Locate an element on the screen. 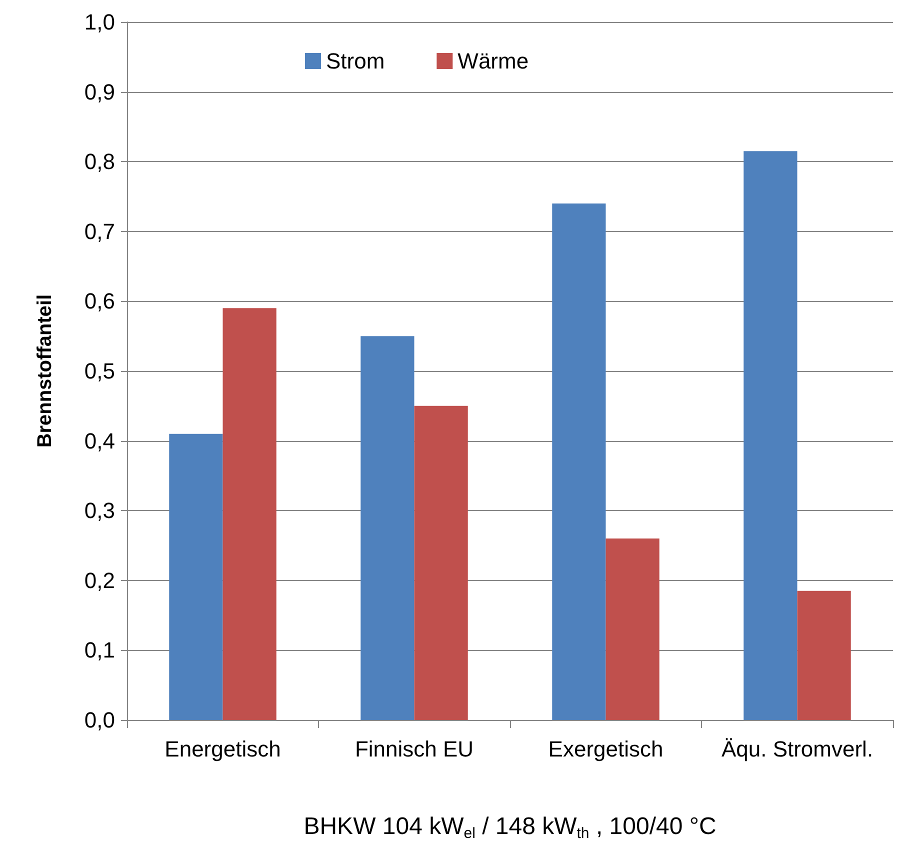 Image resolution: width=908 pixels, height=850 pixels. x-tick-label: Energetisch is located at coordinates (222, 749).